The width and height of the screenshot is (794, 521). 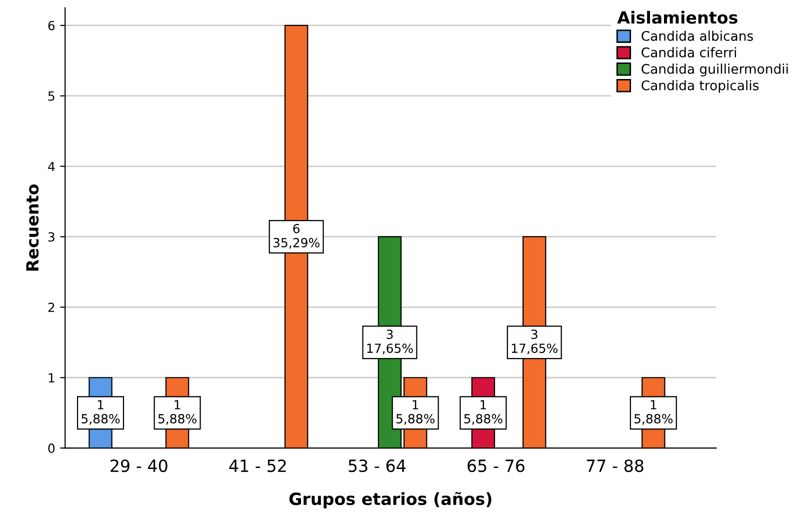 I want to click on y-tick-label: 2, so click(x=51, y=307).